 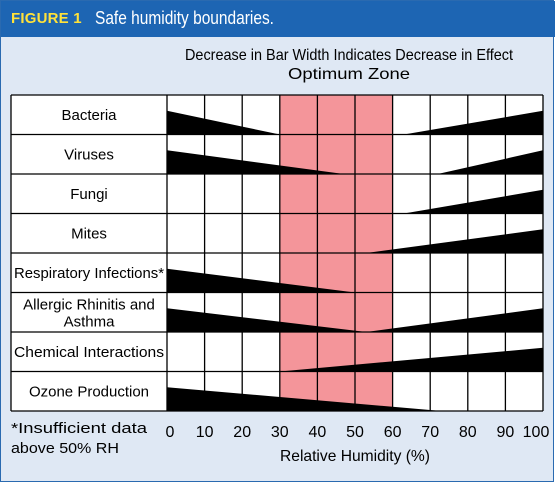 What do you see at coordinates (89, 115) in the screenshot?
I see `row-label: Bacteria` at bounding box center [89, 115].